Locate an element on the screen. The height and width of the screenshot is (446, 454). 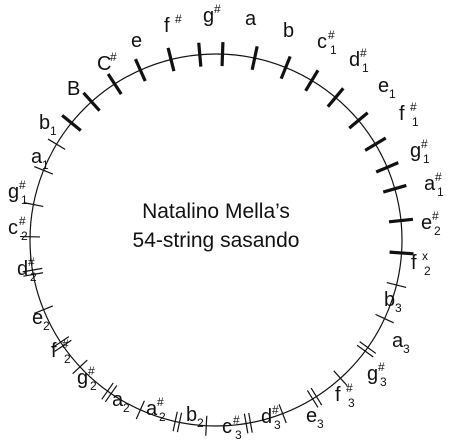
note-label-c-sharp-2: c #2 is located at coordinates (18, 228).